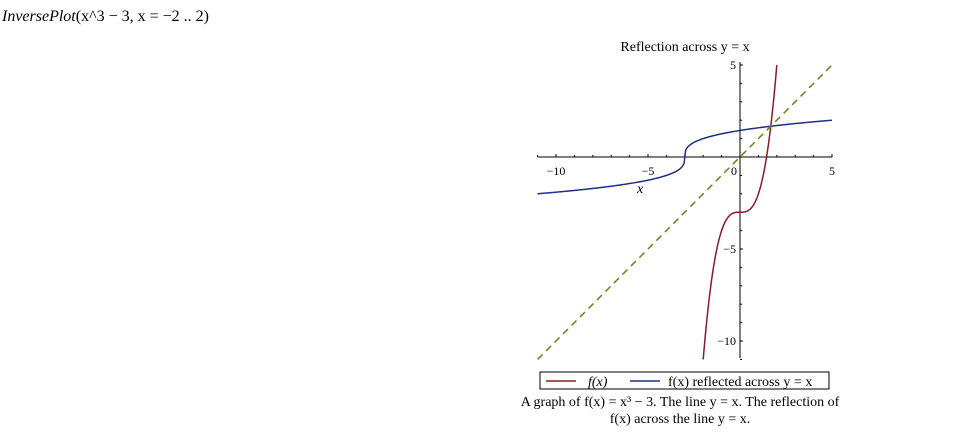 Image resolution: width=977 pixels, height=447 pixels. I want to click on x-axis-label: x, so click(640, 189).